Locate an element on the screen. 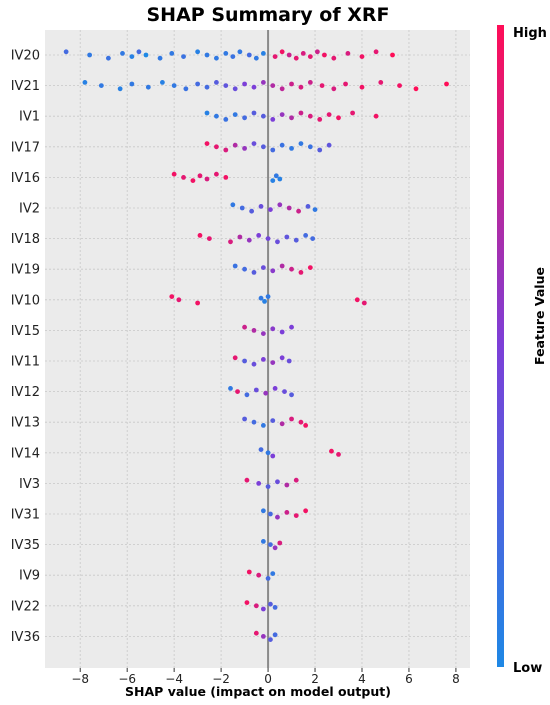  x-tick-label: 6 is located at coordinates (409, 679).